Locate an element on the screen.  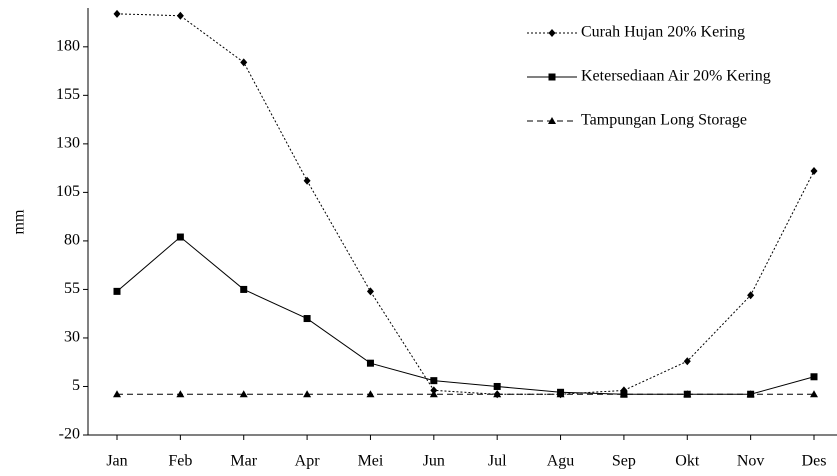
x-tick-label: Nov is located at coordinates (751, 461).